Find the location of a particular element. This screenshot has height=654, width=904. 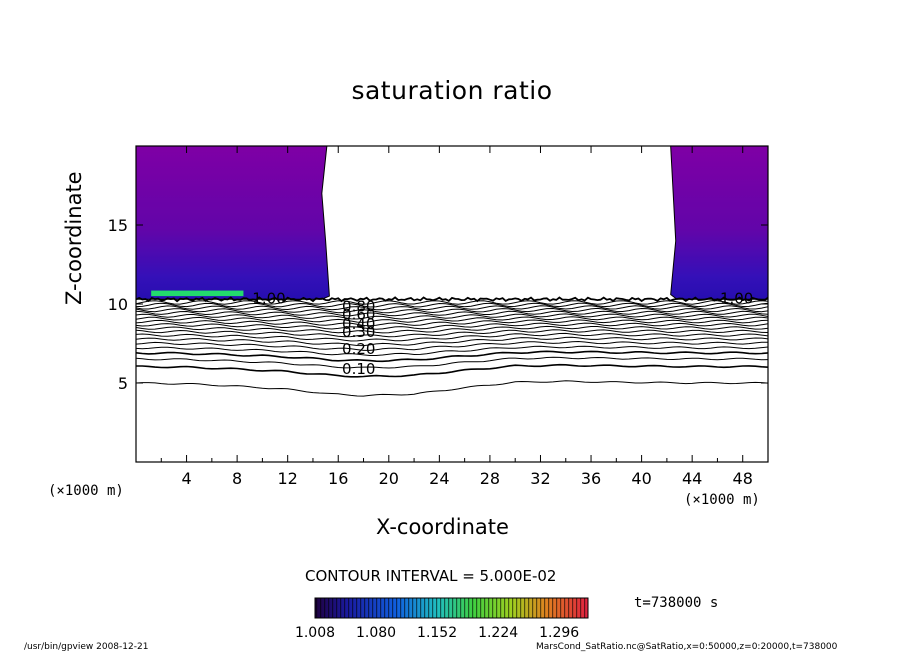

y-tick-label: 15 is located at coordinates (118, 225).